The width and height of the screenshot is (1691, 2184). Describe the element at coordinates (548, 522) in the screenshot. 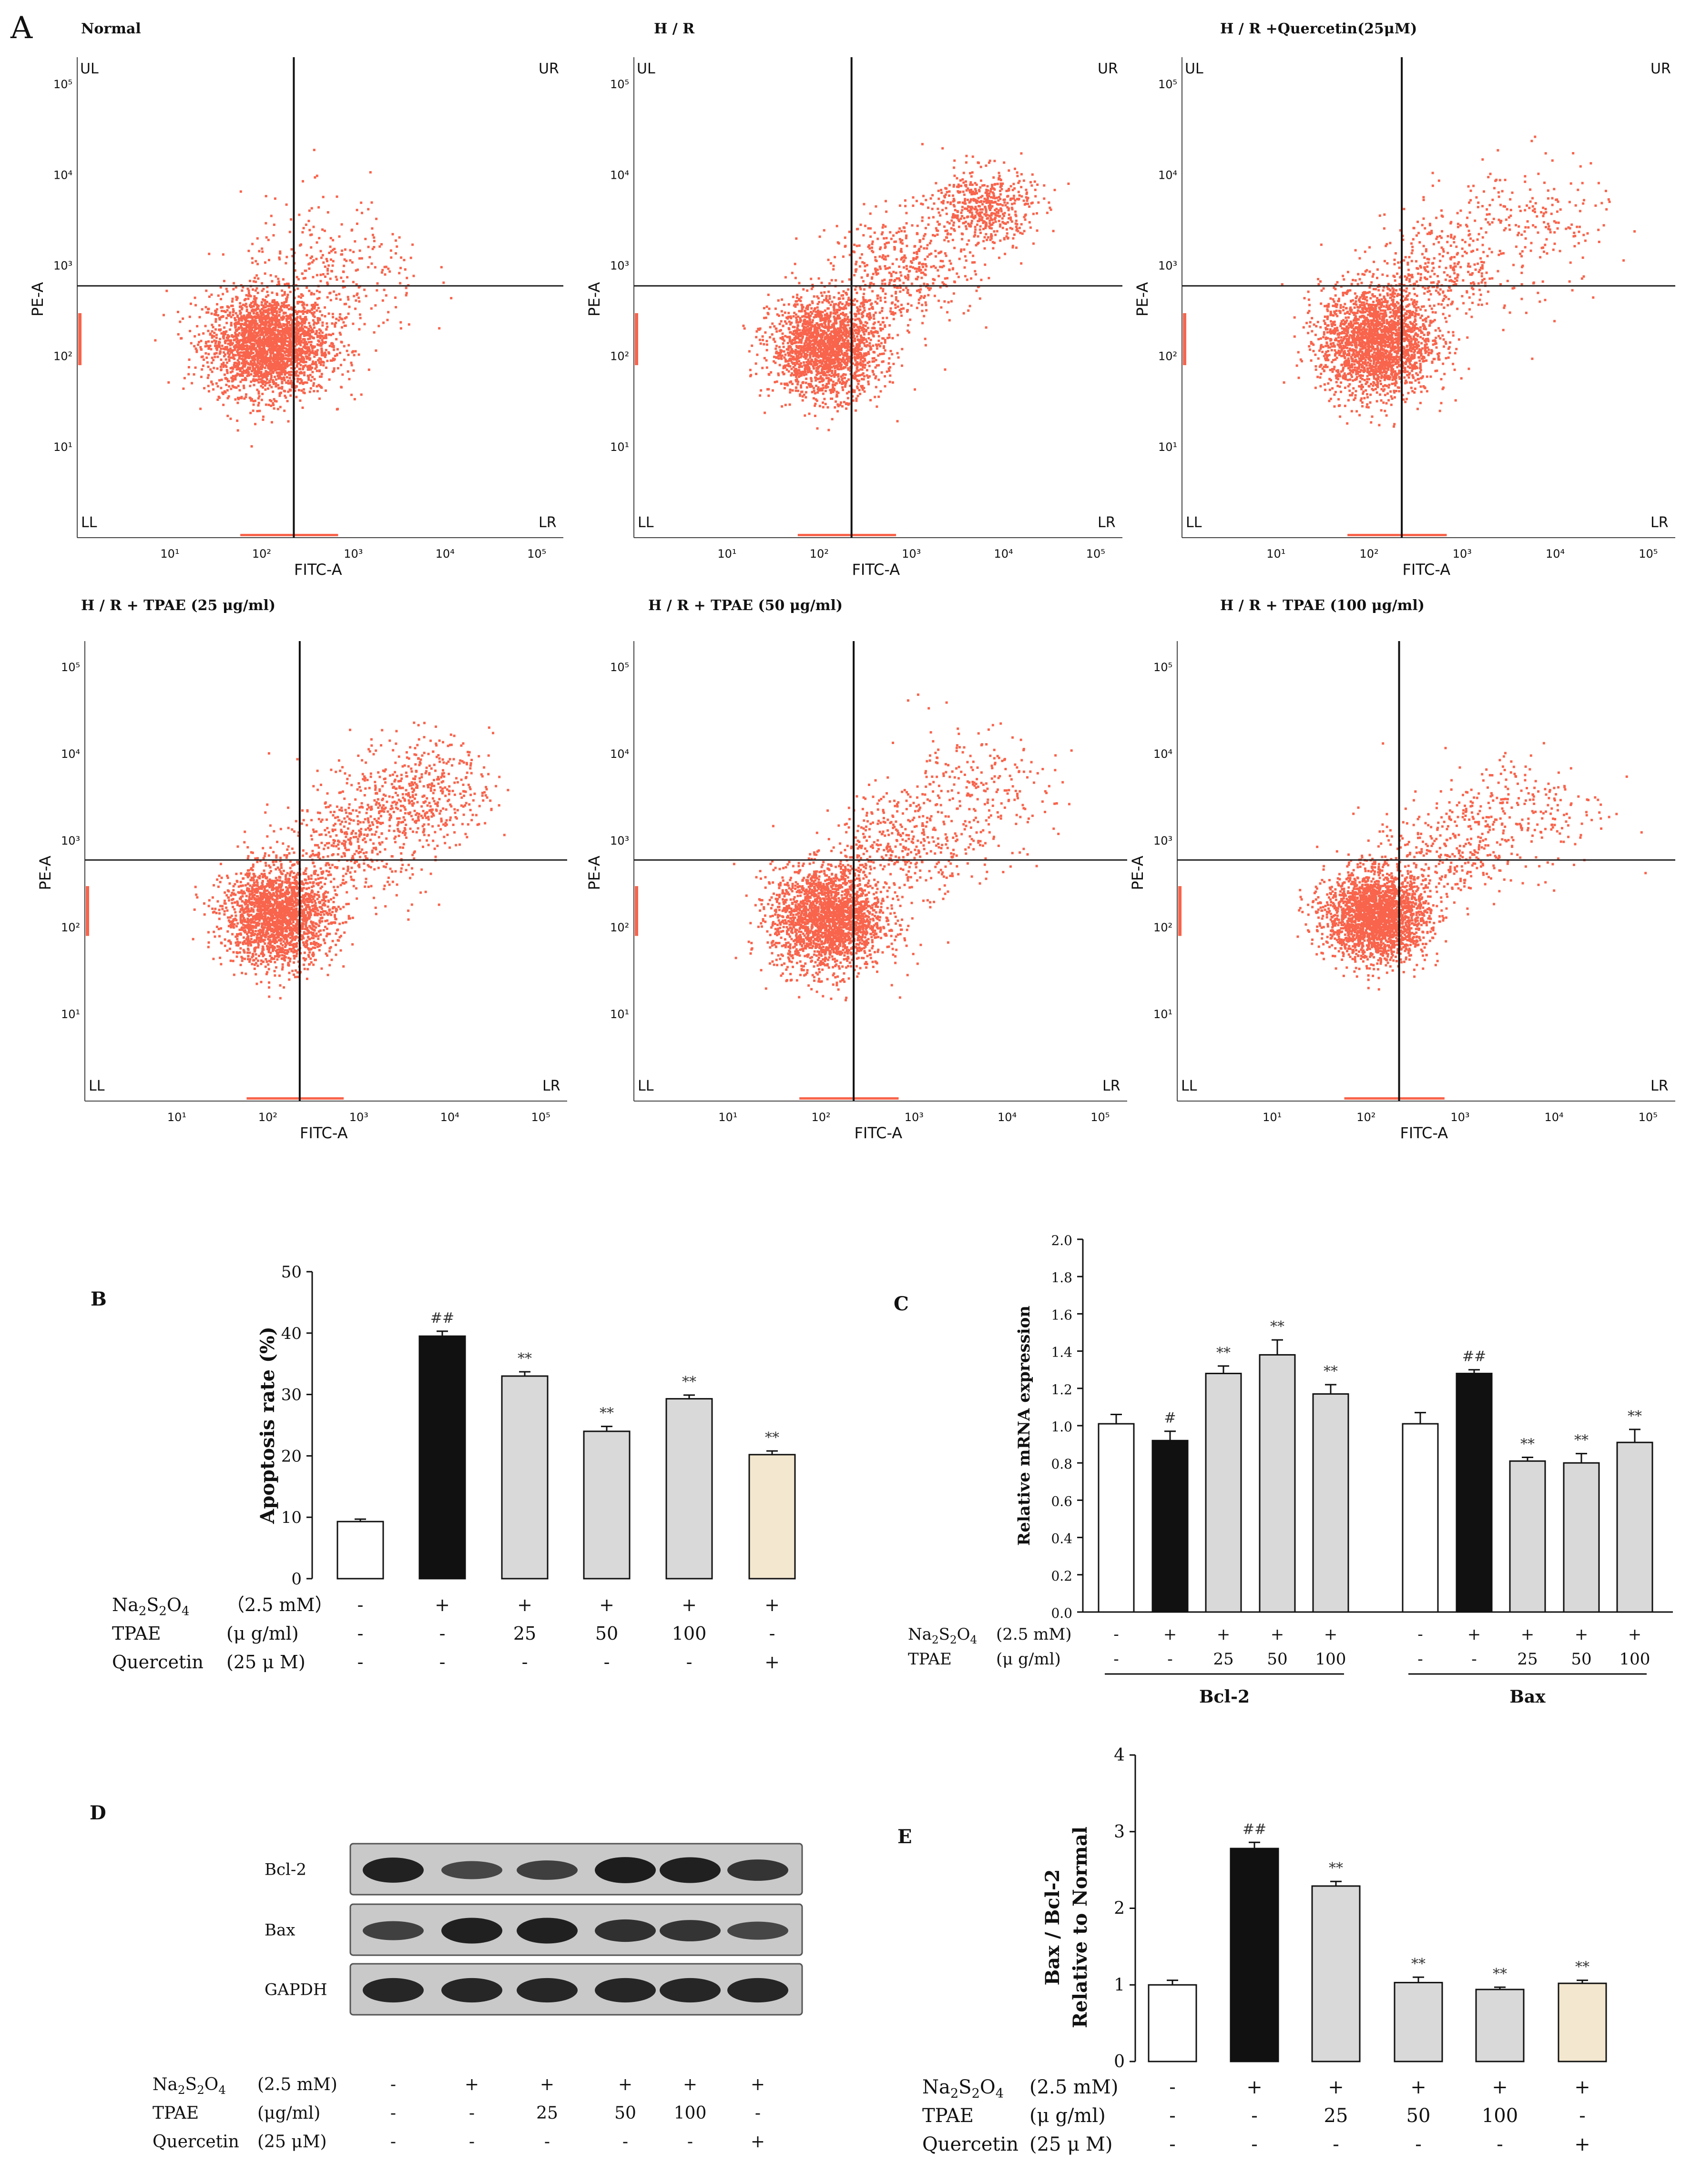

I see `quadrant-label-lr: LR` at that location.